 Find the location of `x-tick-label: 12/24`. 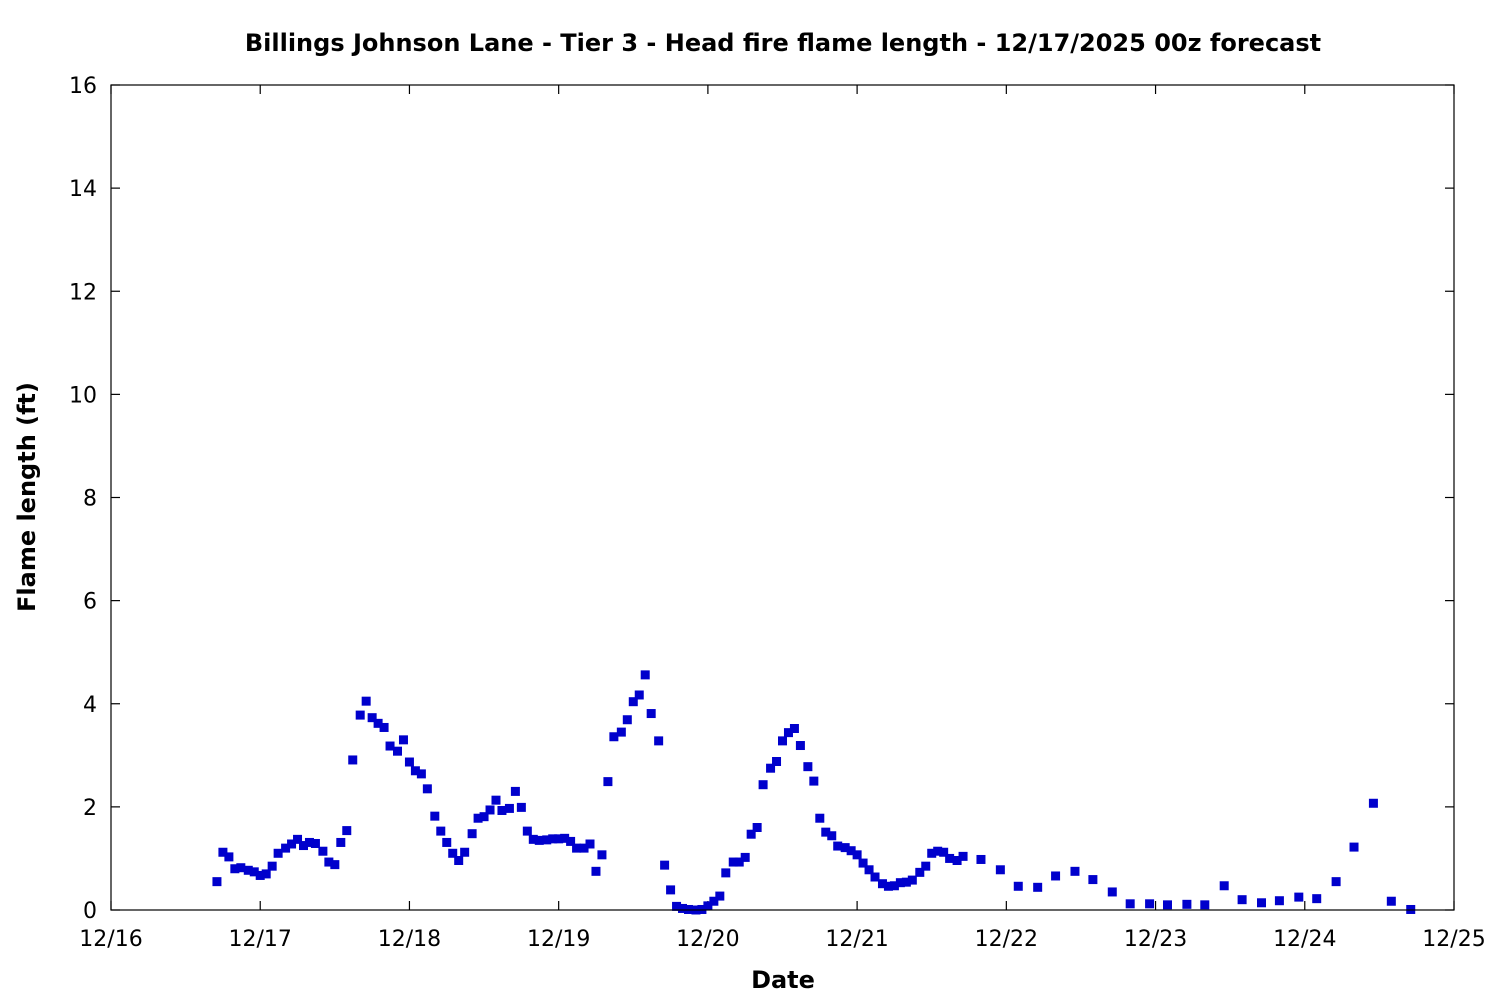

x-tick-label: 12/24 is located at coordinates (1304, 939).